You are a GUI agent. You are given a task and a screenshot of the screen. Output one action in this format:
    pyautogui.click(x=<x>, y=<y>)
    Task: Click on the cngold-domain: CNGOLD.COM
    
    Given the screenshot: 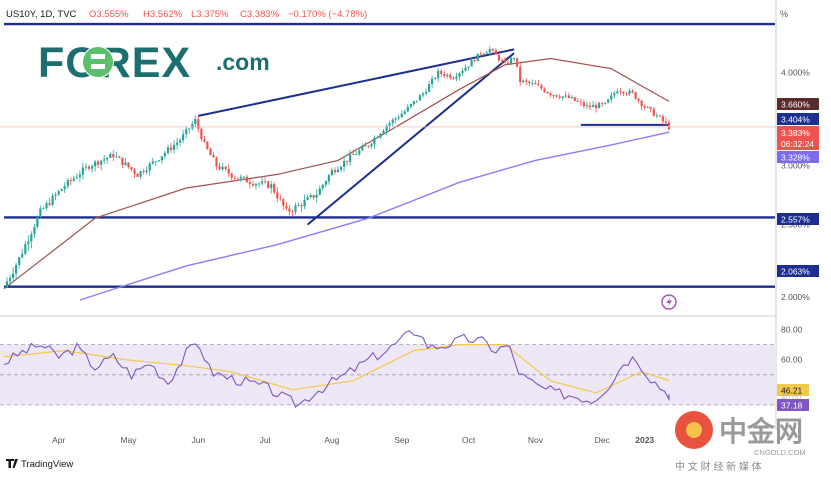 What is the action you would take?
    pyautogui.click(x=780, y=452)
    